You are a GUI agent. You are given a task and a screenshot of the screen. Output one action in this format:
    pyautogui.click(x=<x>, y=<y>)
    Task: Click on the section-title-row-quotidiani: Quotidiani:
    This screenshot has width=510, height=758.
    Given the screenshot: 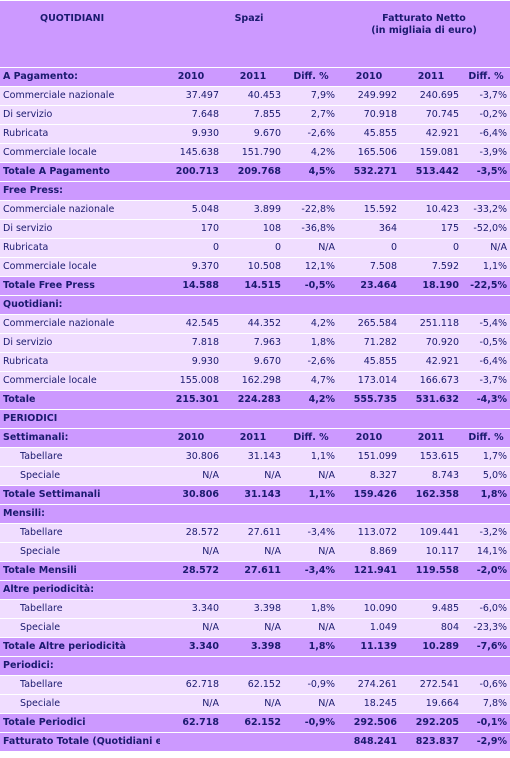 What is the action you would take?
    pyautogui.click(x=255, y=305)
    